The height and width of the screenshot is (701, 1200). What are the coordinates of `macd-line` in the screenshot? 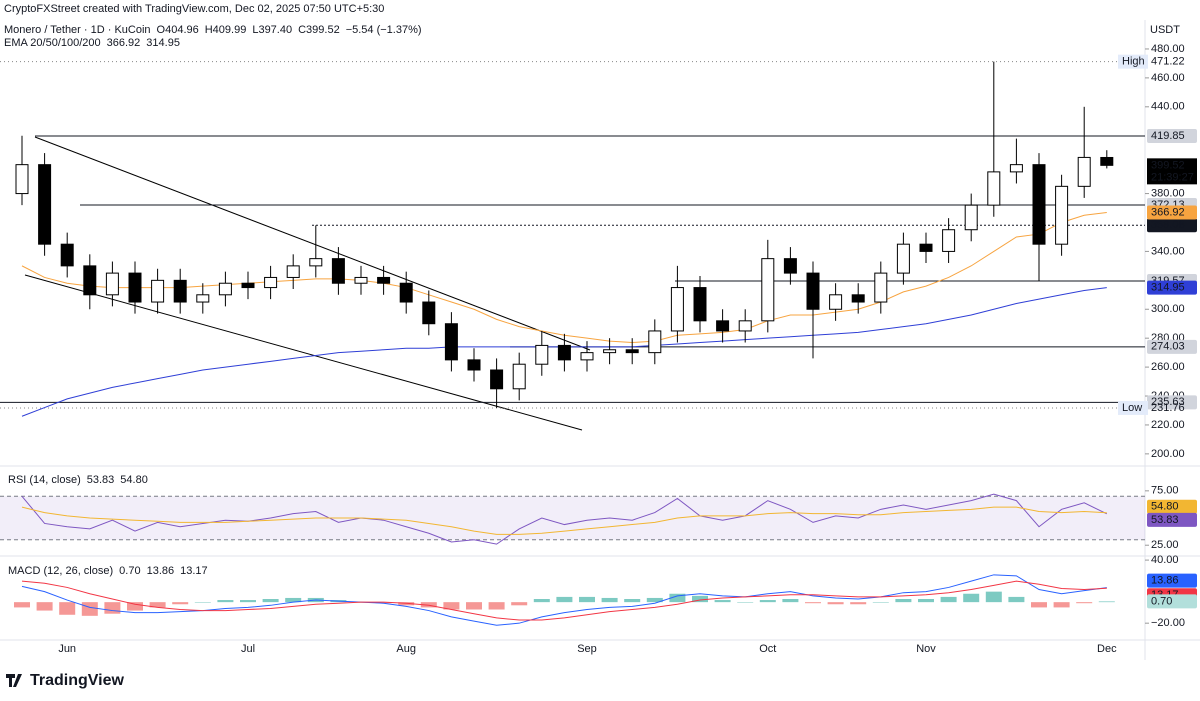 It's located at (564, 600).